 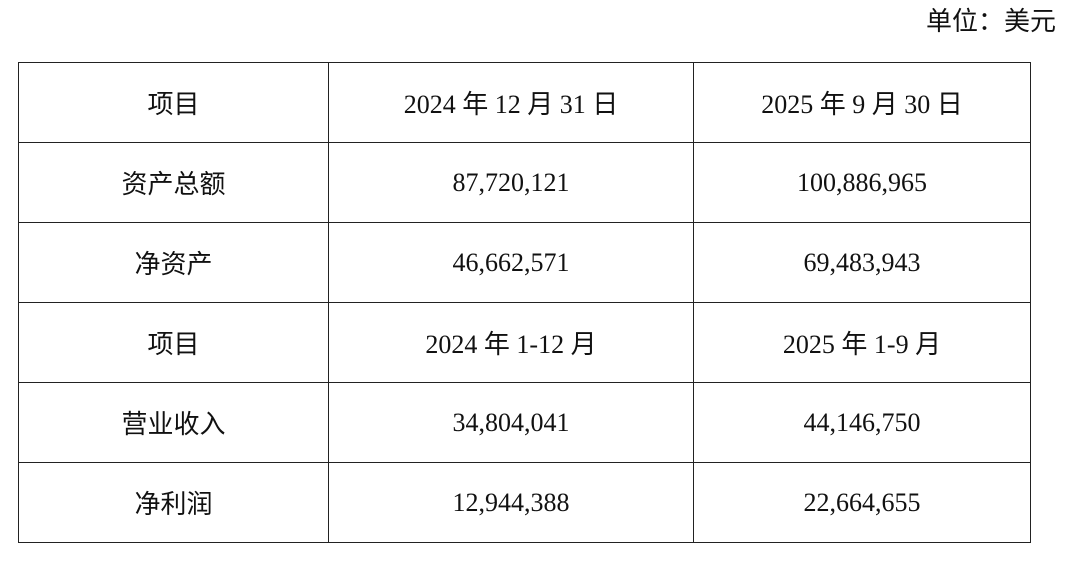 I want to click on table-cell: 46,662,571, so click(x=511, y=262).